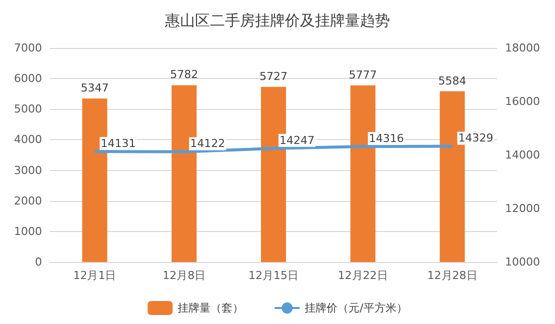 This screenshot has width=555, height=324. Describe the element at coordinates (452, 275) in the screenshot. I see `x-tick-label: 12月28日` at that location.